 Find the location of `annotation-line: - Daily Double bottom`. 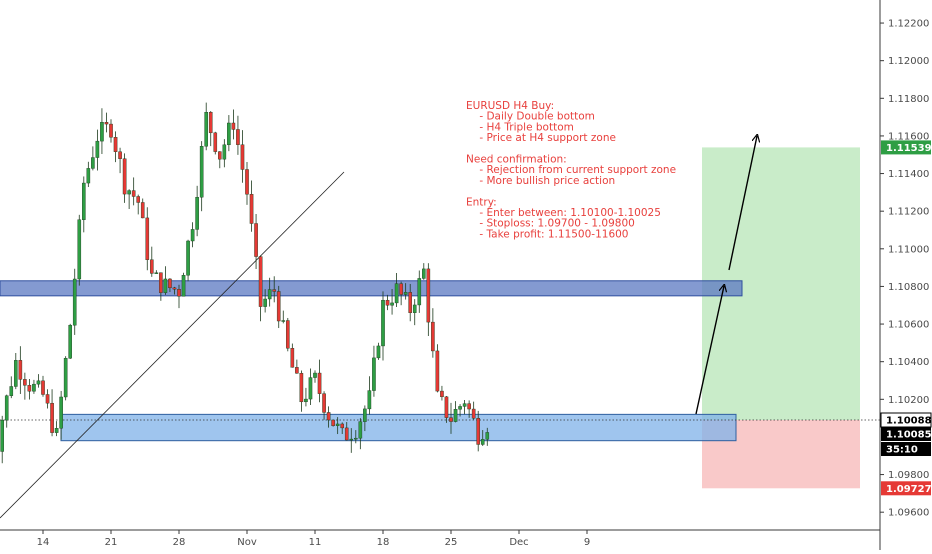

annotation-line: - Daily Double bottom is located at coordinates (530, 117).